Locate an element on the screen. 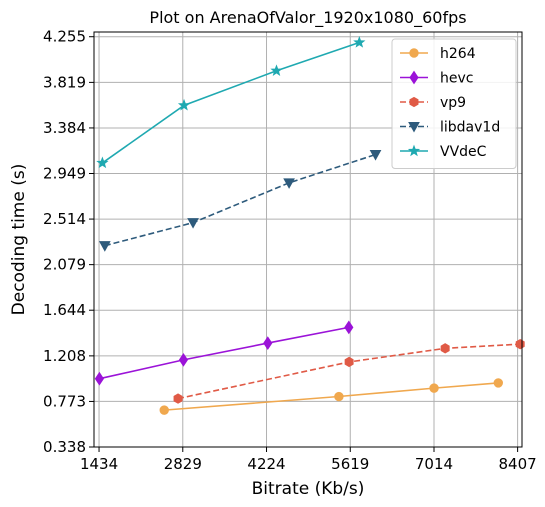  x-tick-label: 4224 is located at coordinates (266, 464).